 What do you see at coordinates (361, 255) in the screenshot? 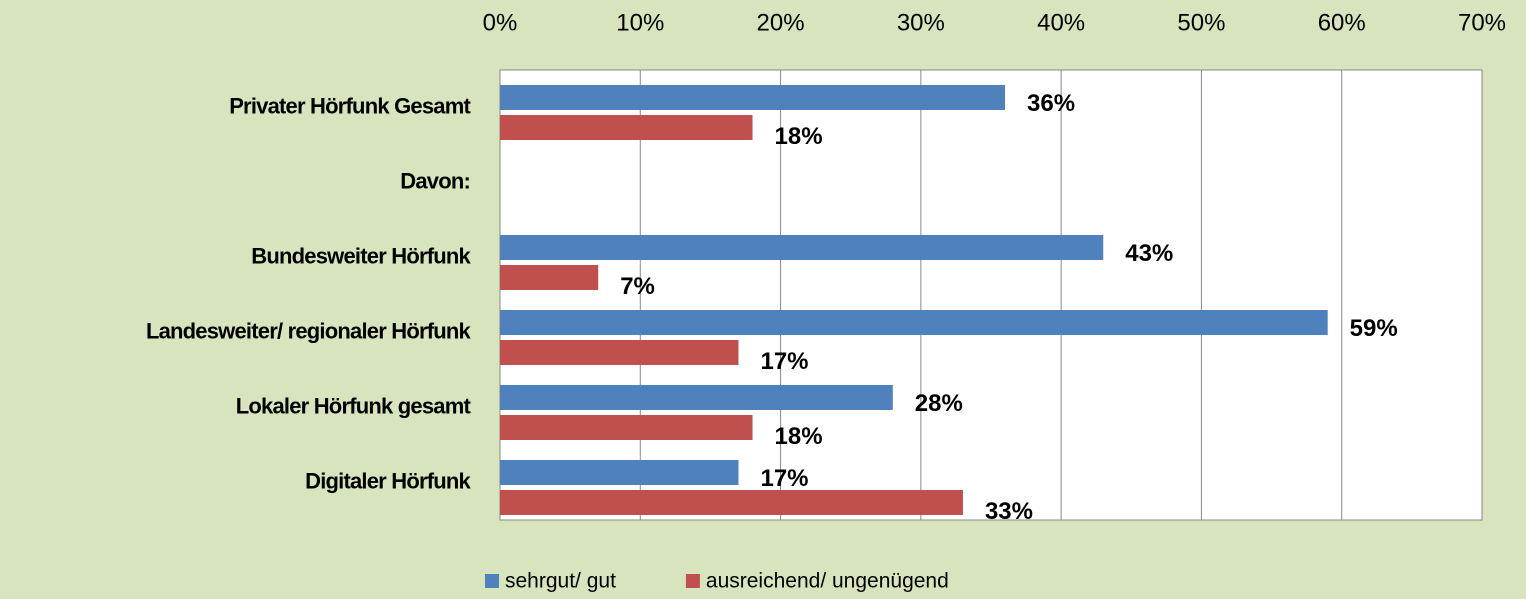
I see `category-label: Bundesweiter Hörfunk` at bounding box center [361, 255].